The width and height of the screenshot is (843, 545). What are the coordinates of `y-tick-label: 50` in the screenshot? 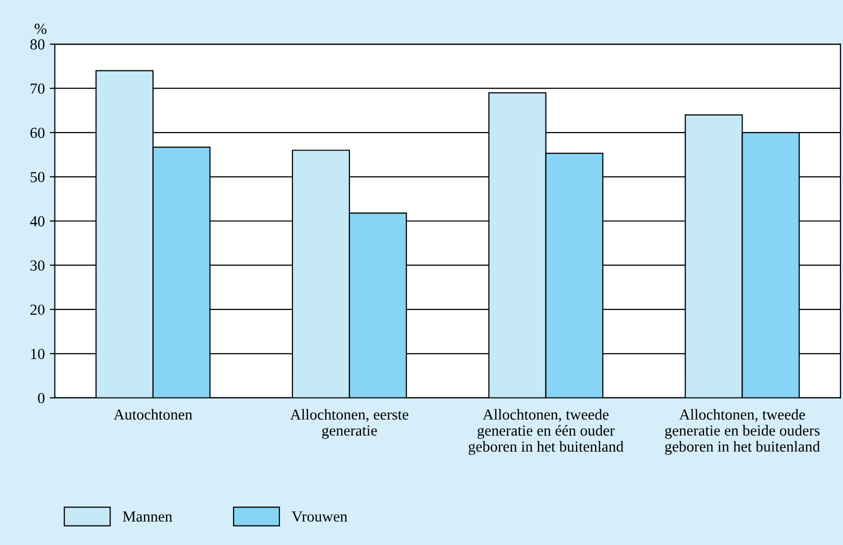 It's located at (37, 177).